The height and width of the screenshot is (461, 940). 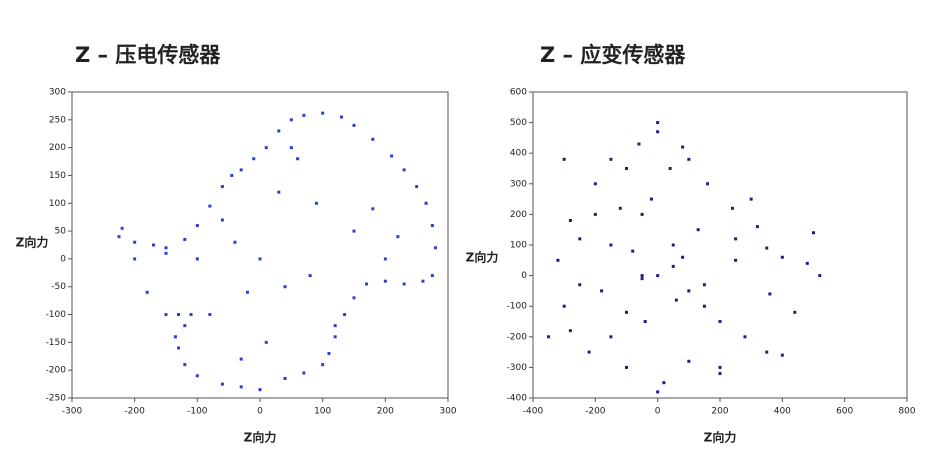 I want to click on y-tick-label: -50, so click(x=58, y=287).